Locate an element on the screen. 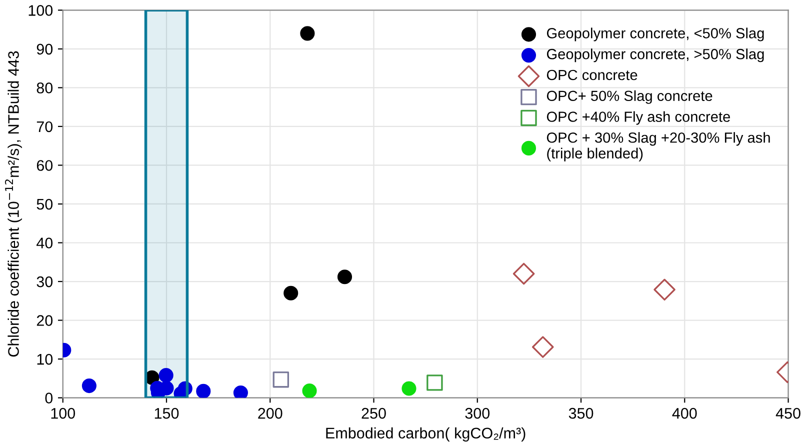 This screenshot has width=806, height=442. legend-label: OPC+ 50% Slag concrete is located at coordinates (629, 97).